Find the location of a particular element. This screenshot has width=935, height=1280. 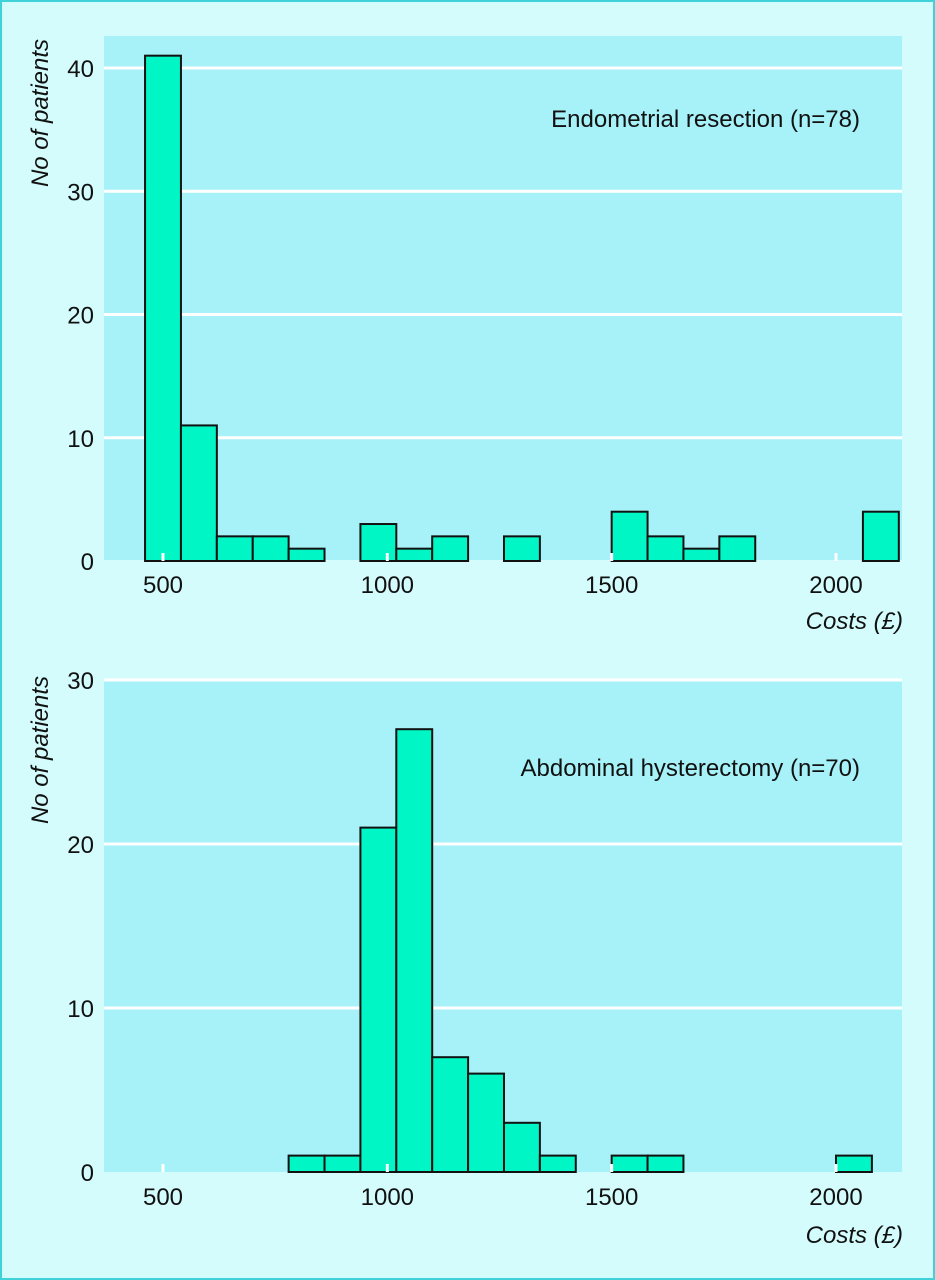

series-annotation: Abdominal hysterectomy (n=70) is located at coordinates (691, 768).